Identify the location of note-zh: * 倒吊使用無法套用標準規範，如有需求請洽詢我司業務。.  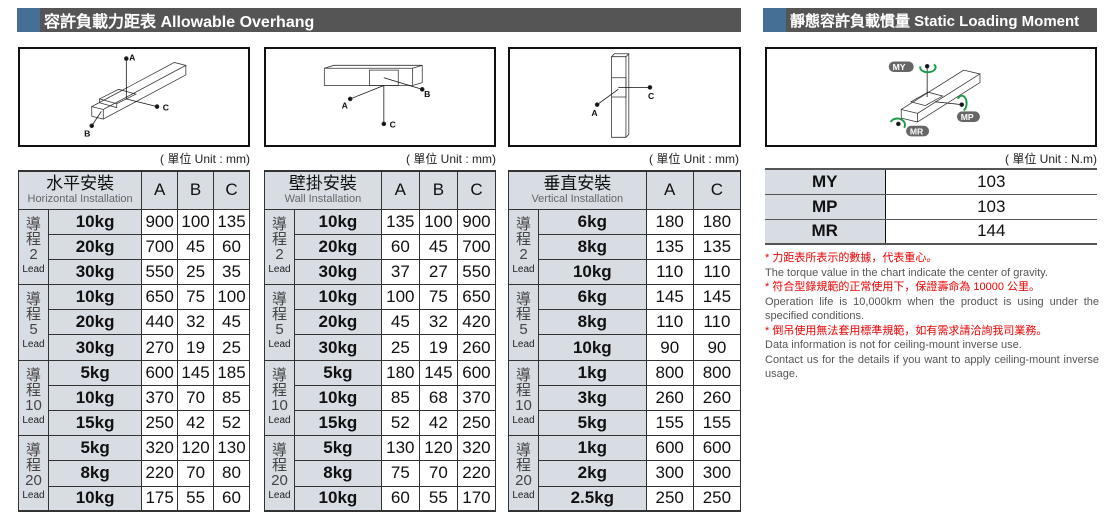
(906, 330).